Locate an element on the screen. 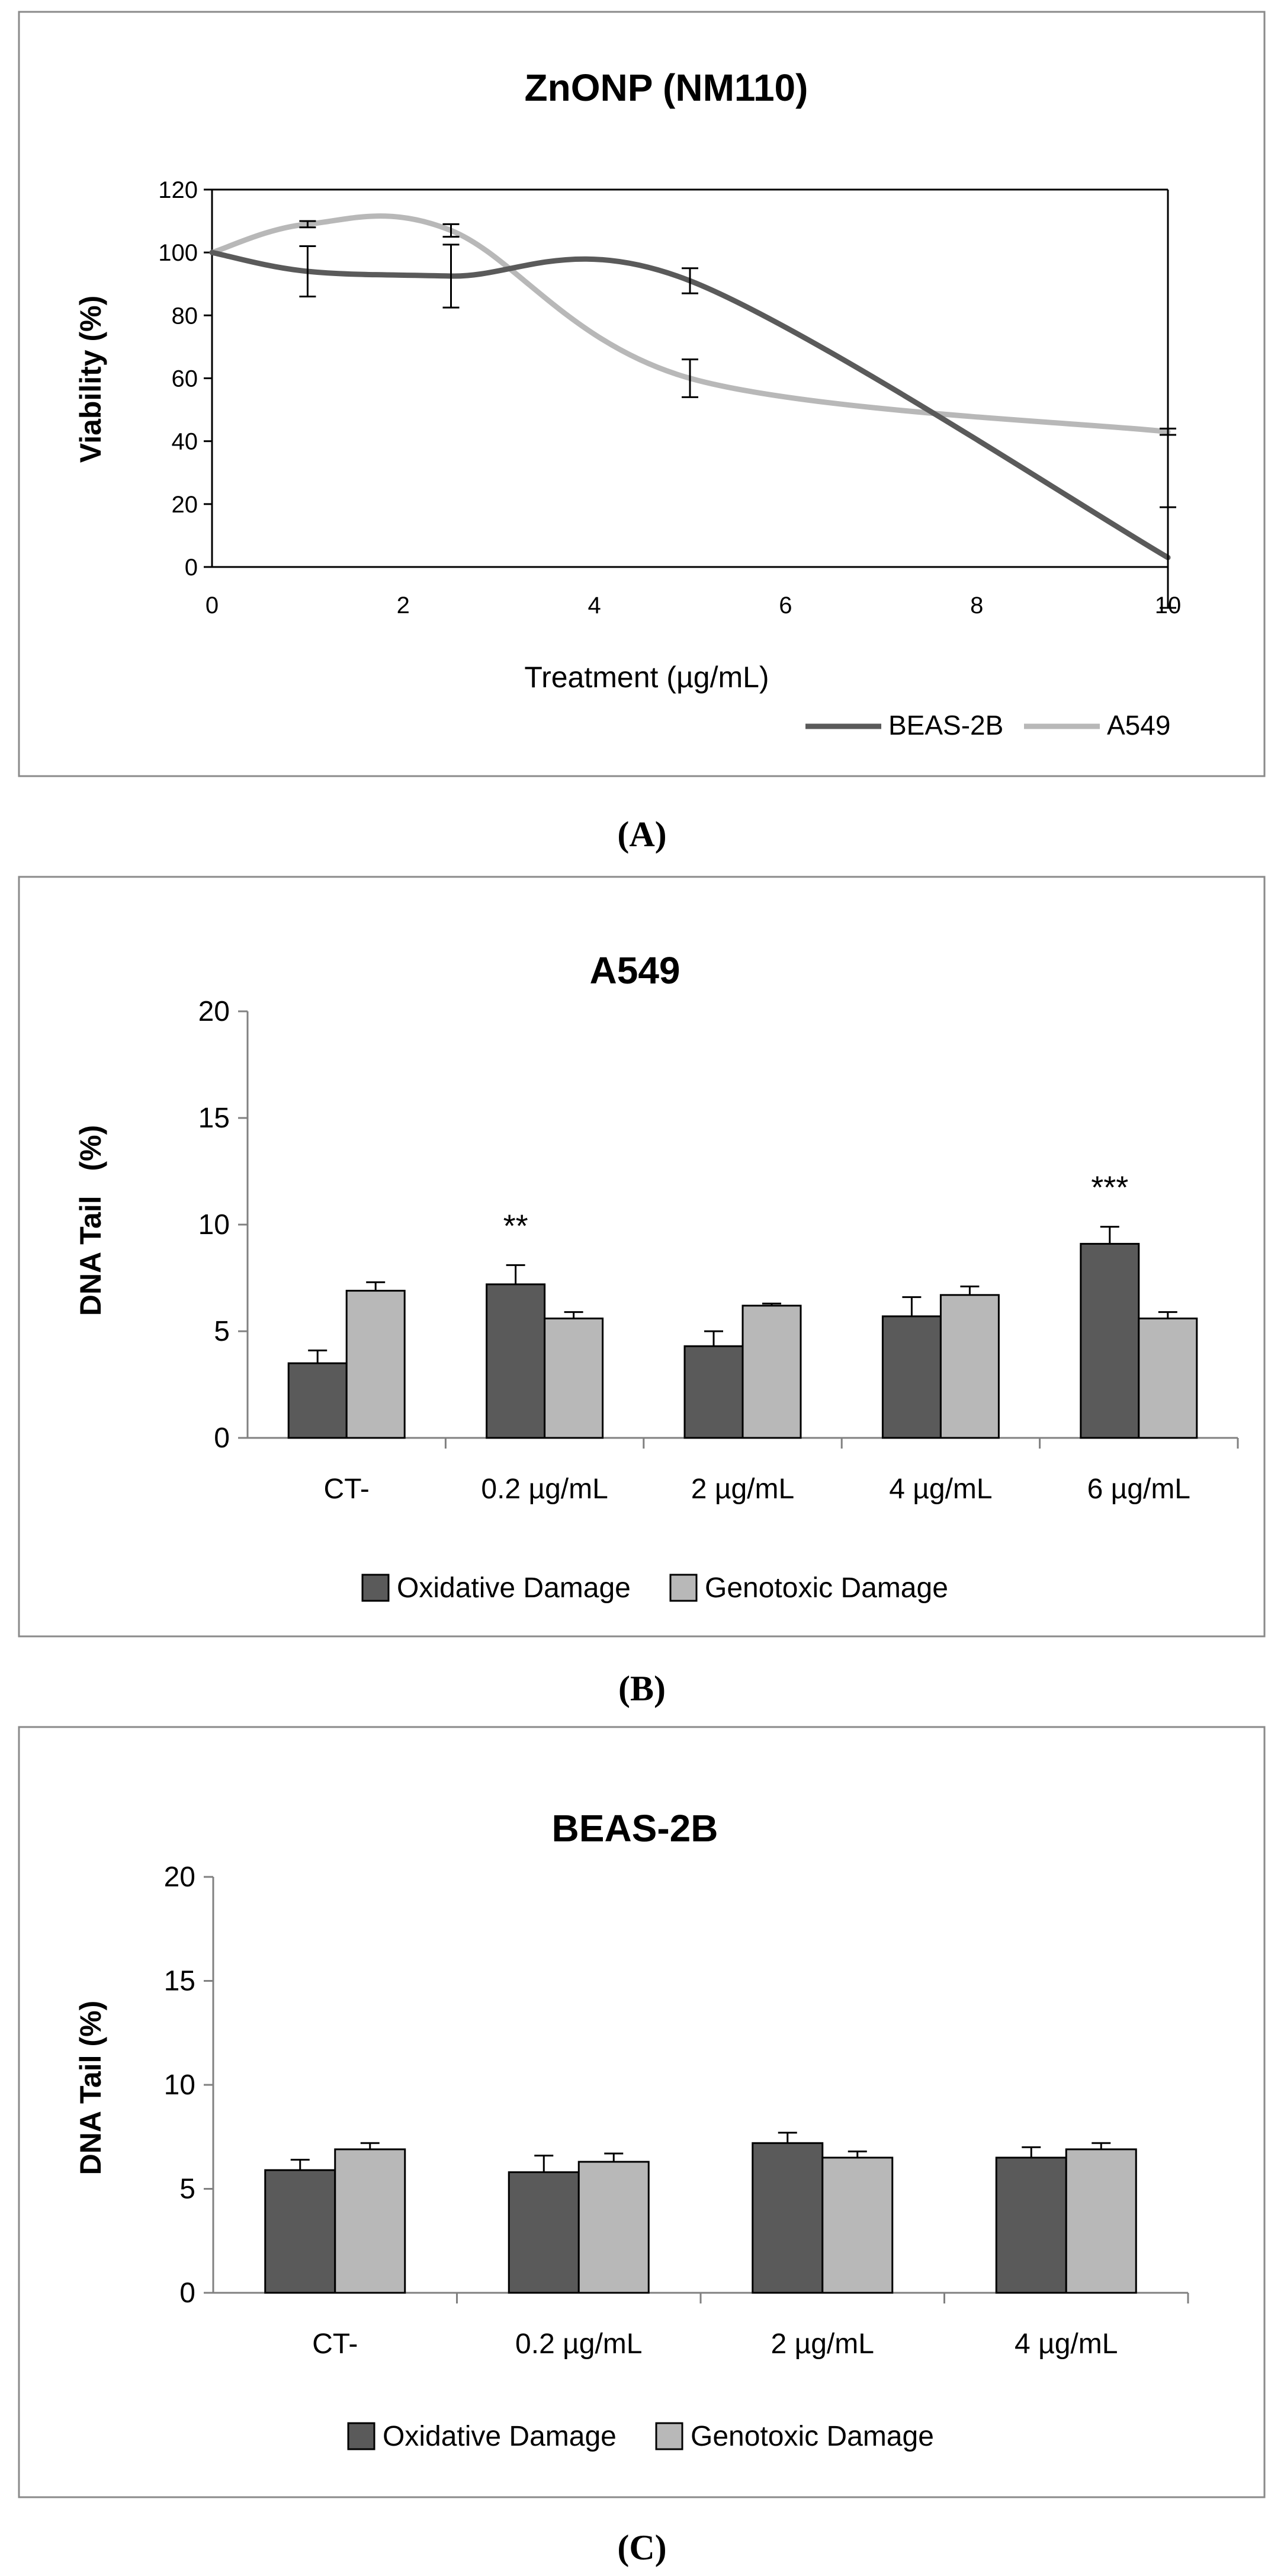 The image size is (1284, 2576). chart-c-title: BEAS-2B is located at coordinates (635, 1828).